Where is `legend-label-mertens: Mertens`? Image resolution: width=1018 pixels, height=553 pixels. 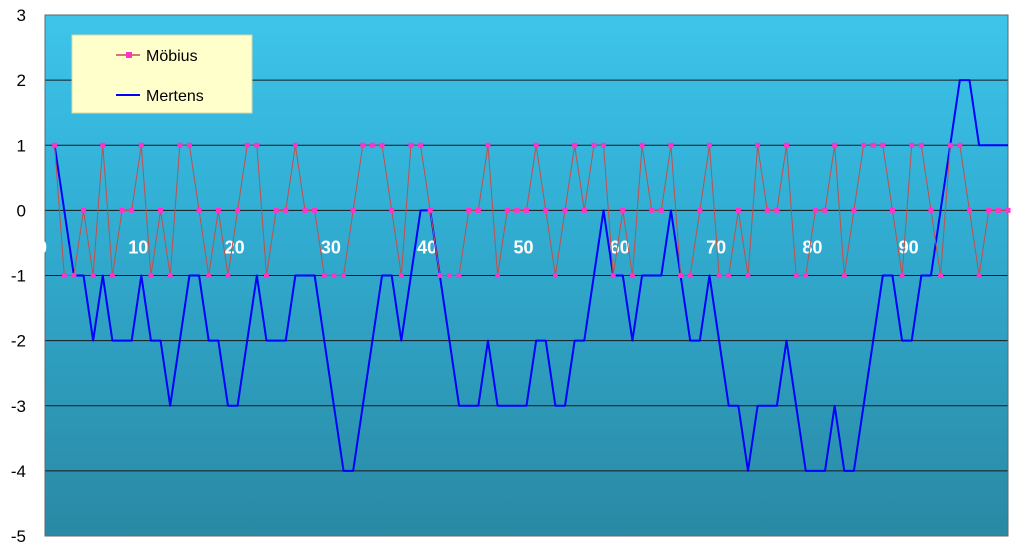 legend-label-mertens: Mertens is located at coordinates (175, 96).